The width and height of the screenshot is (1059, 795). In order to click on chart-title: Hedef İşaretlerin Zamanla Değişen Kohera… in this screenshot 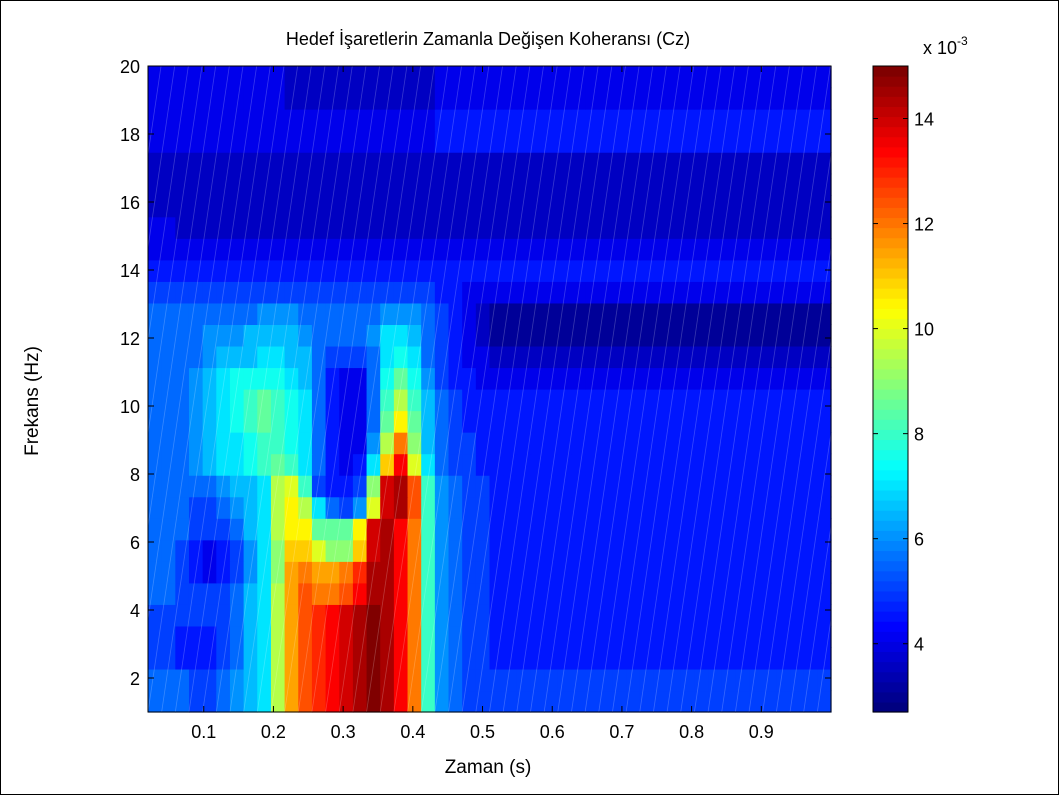, I will do `click(488, 39)`.